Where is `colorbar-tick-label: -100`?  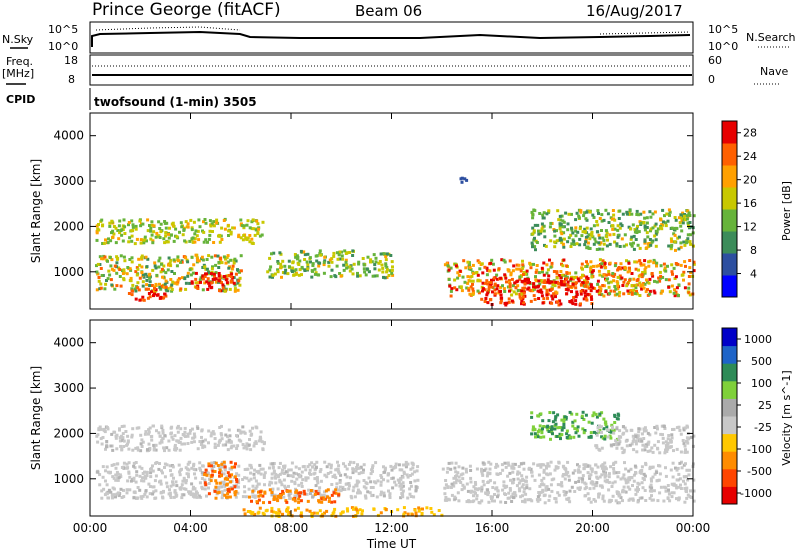
colorbar-tick-label: -100 is located at coordinates (759, 449).